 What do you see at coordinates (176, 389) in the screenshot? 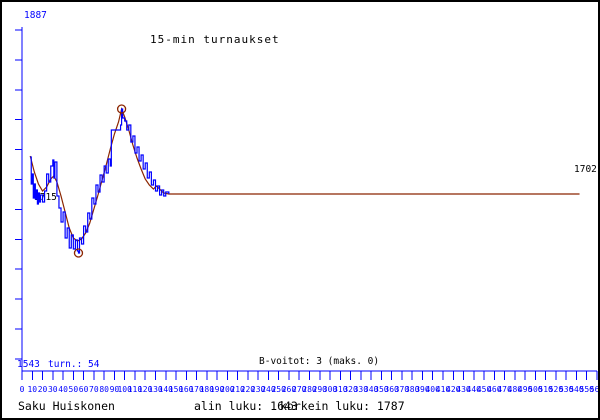
I see `x-tick-label: 150` at bounding box center [176, 389].